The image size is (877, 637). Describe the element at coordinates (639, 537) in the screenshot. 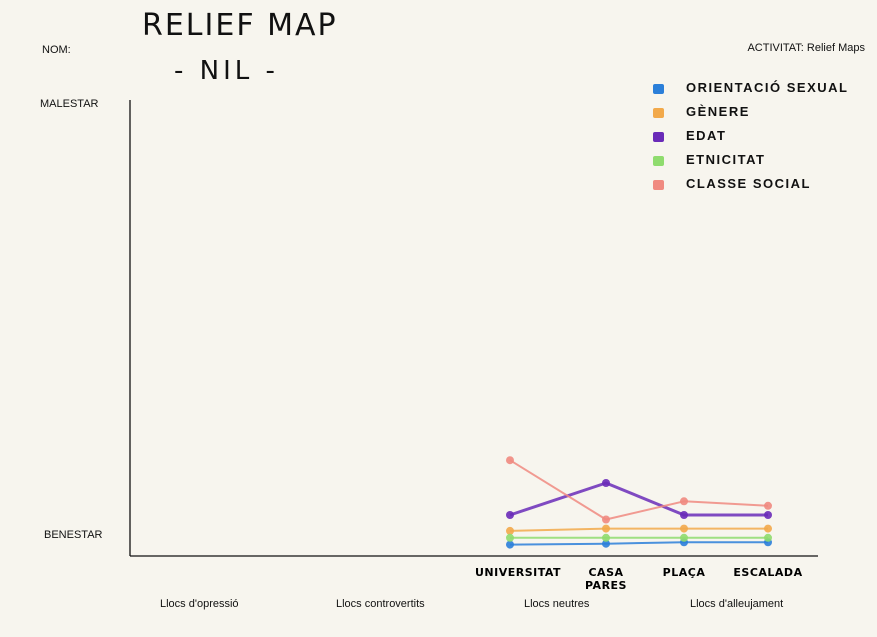

I see `series-etnicitat` at that location.